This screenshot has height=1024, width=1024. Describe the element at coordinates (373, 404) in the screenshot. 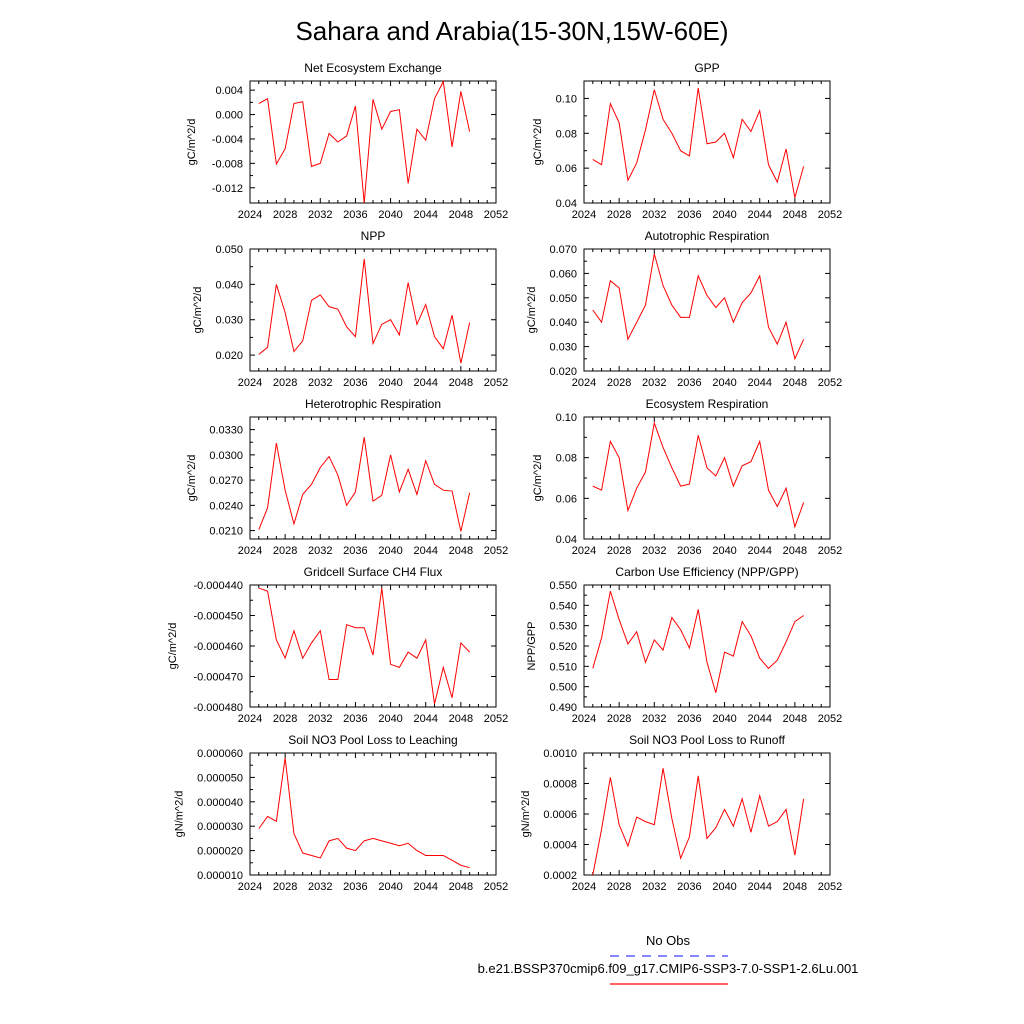

I see `panel-title: Heterotrophic Respiration` at that location.